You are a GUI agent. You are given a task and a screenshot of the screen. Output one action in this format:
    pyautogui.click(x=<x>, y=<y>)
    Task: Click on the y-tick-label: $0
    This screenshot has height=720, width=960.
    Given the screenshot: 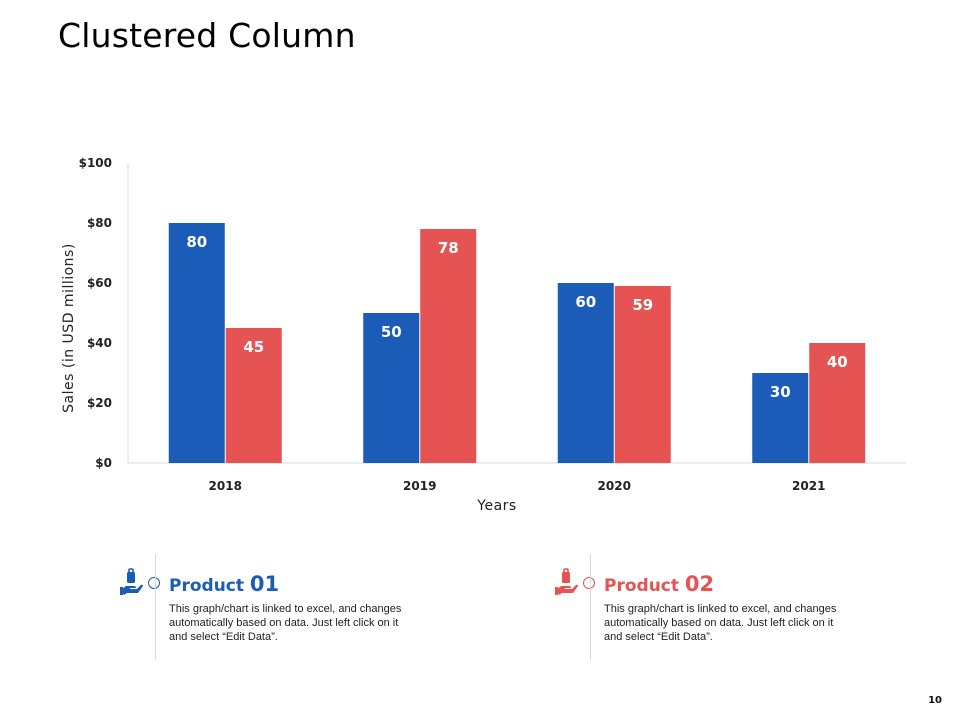 What is the action you would take?
    pyautogui.click(x=103, y=463)
    